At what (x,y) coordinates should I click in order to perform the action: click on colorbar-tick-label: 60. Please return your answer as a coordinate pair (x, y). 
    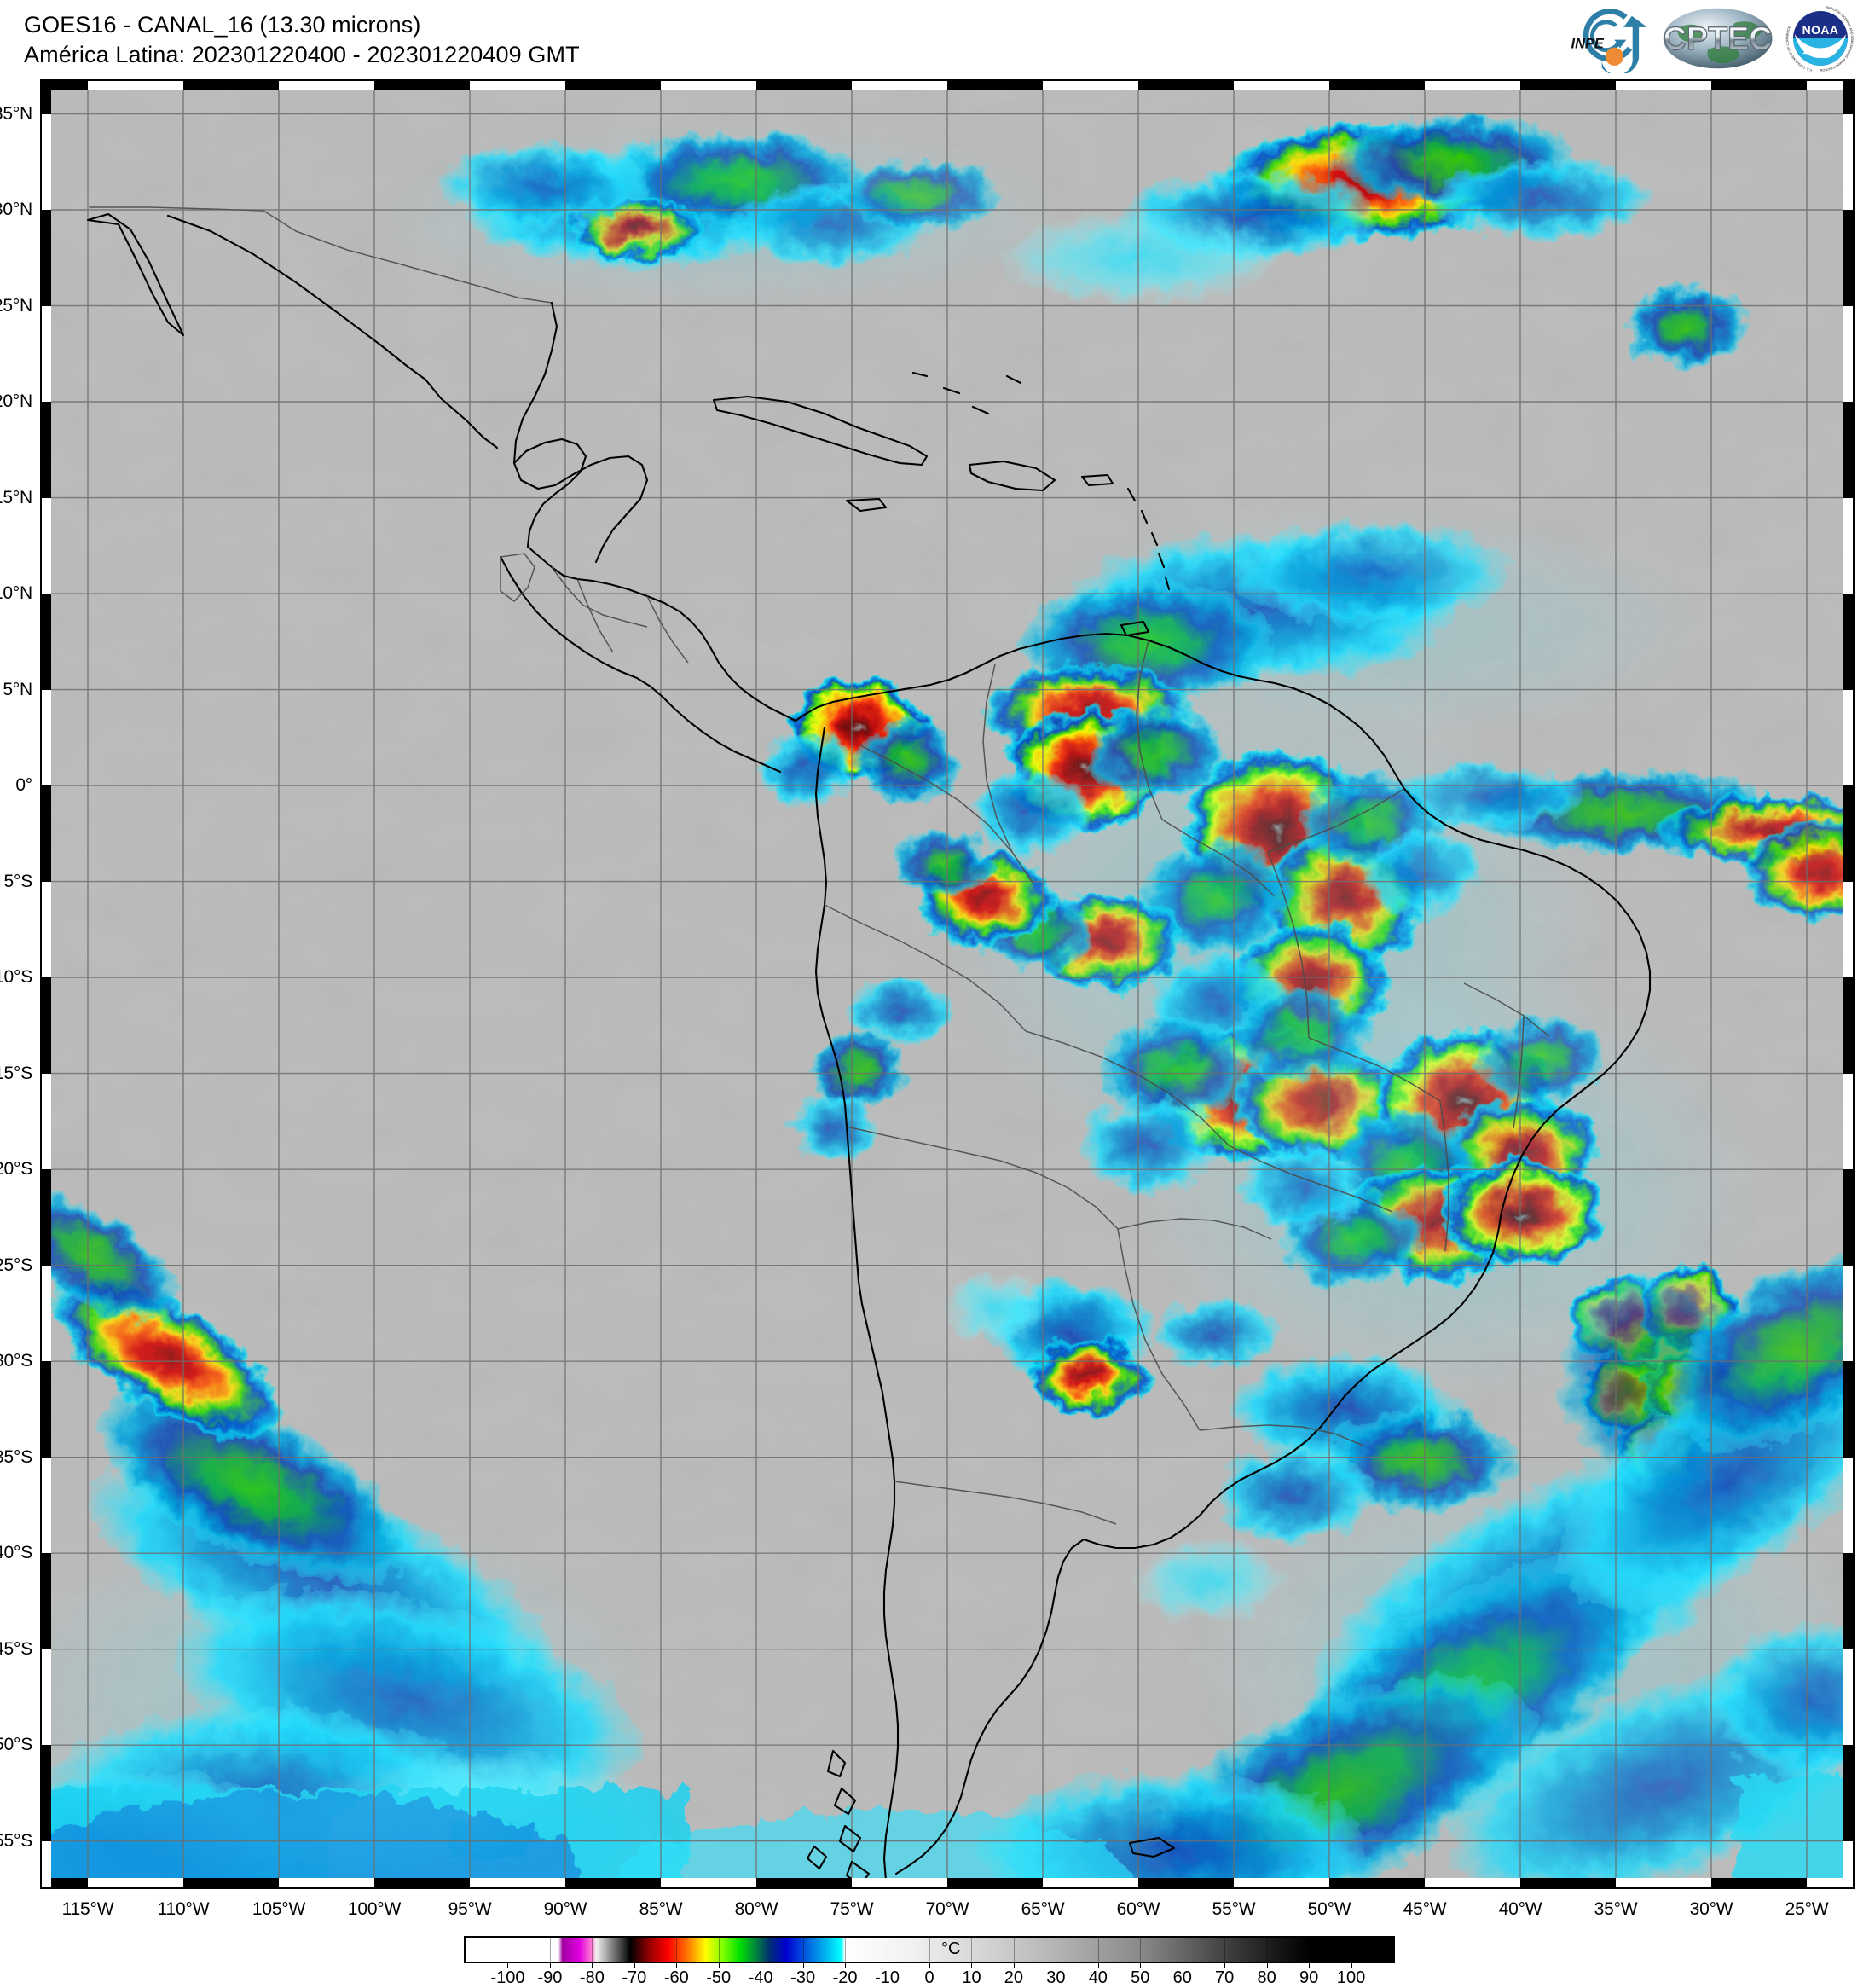
    Looking at the image, I should click on (1182, 1978).